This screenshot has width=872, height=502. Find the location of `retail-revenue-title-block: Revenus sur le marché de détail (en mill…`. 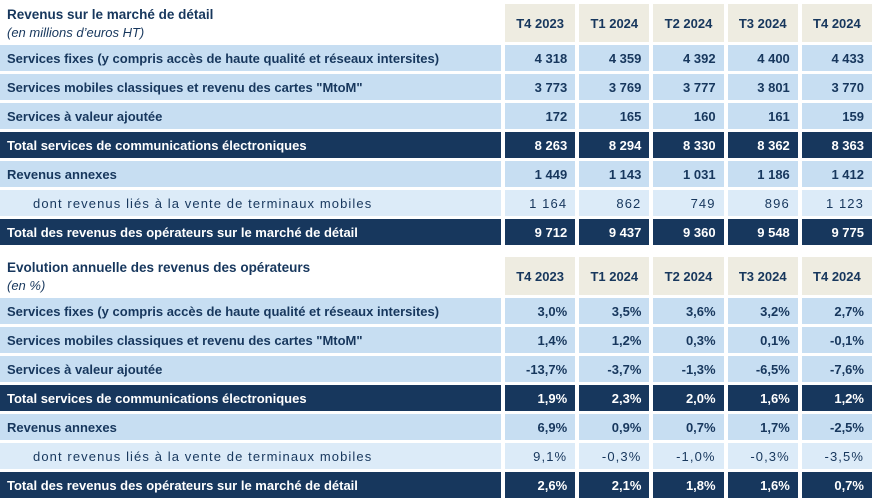

retail-revenue-title-block: Revenus sur le marché de détail (en mill… is located at coordinates (250, 23).